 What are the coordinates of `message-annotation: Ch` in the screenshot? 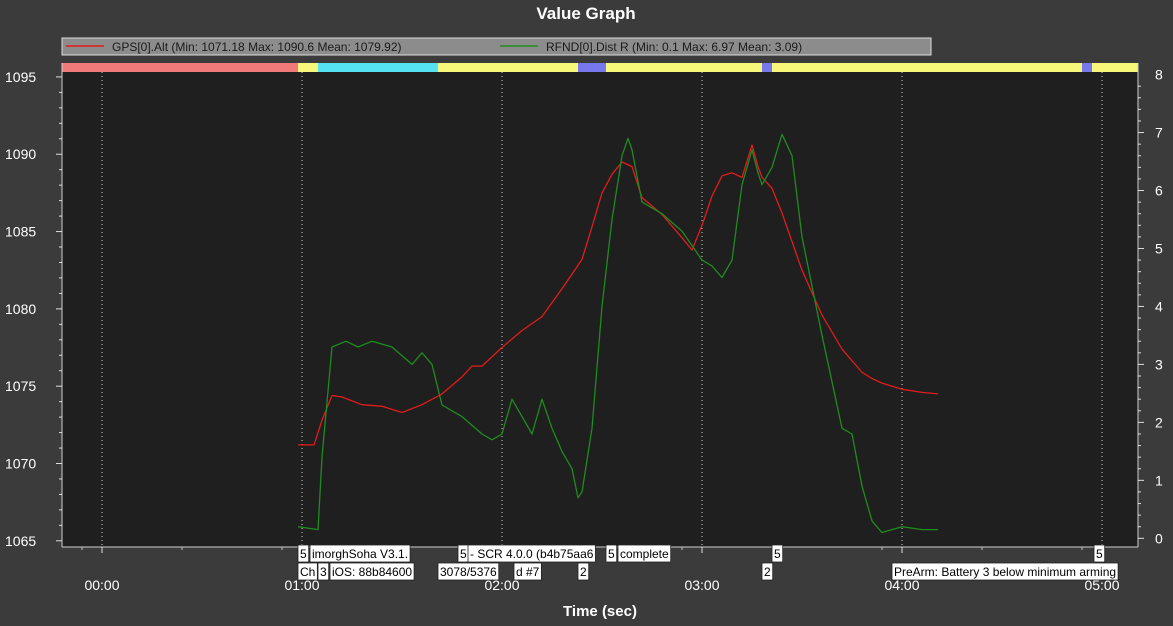 It's located at (307, 571).